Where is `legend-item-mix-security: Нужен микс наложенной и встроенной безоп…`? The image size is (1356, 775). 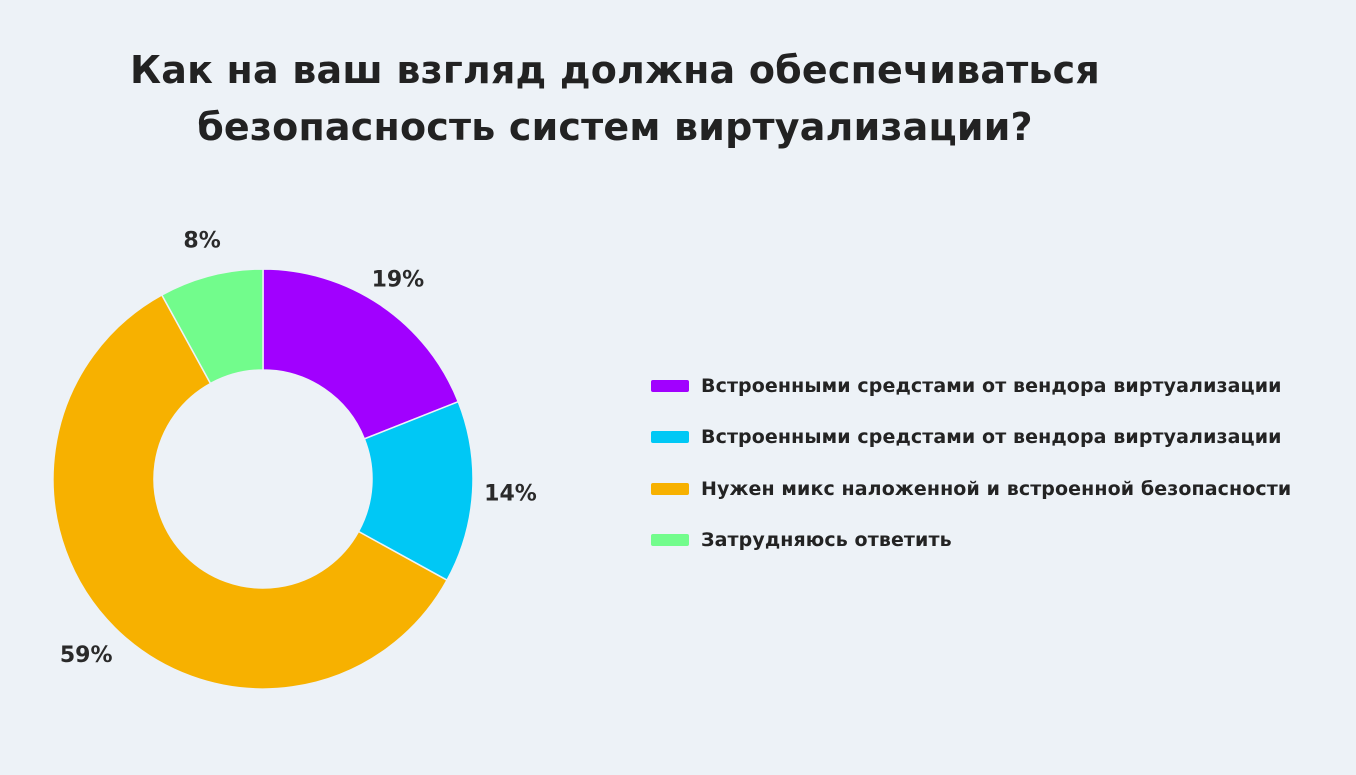
legend-item-mix-security: Нужен микс наложенной и встроенной безоп… is located at coordinates (971, 489).